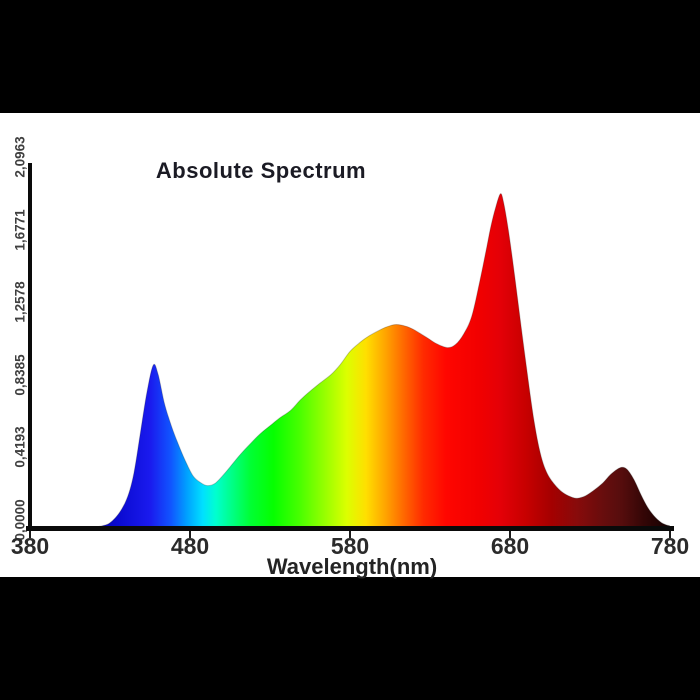  Describe the element at coordinates (350, 546) in the screenshot. I see `x-tick-label: 580` at that location.